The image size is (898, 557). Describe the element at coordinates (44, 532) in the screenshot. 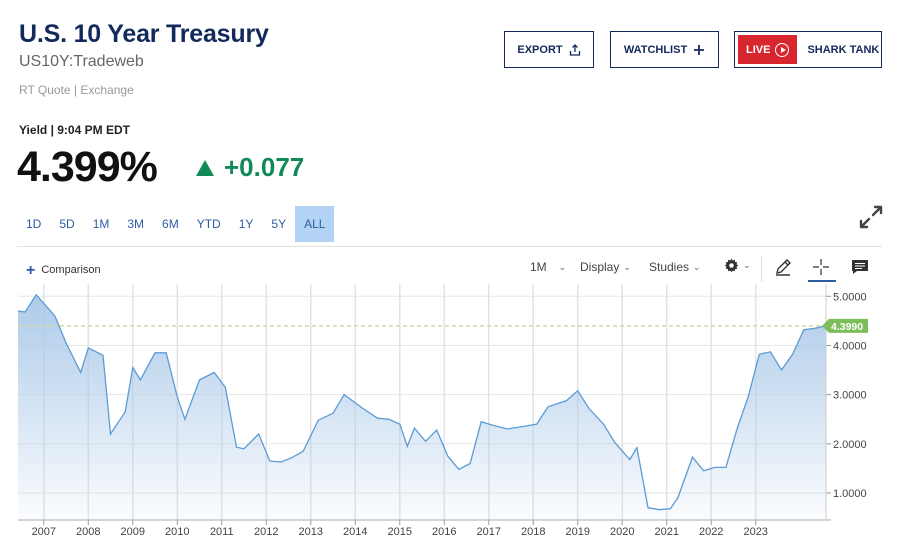

I see `x-tick-label: 2007` at that location.